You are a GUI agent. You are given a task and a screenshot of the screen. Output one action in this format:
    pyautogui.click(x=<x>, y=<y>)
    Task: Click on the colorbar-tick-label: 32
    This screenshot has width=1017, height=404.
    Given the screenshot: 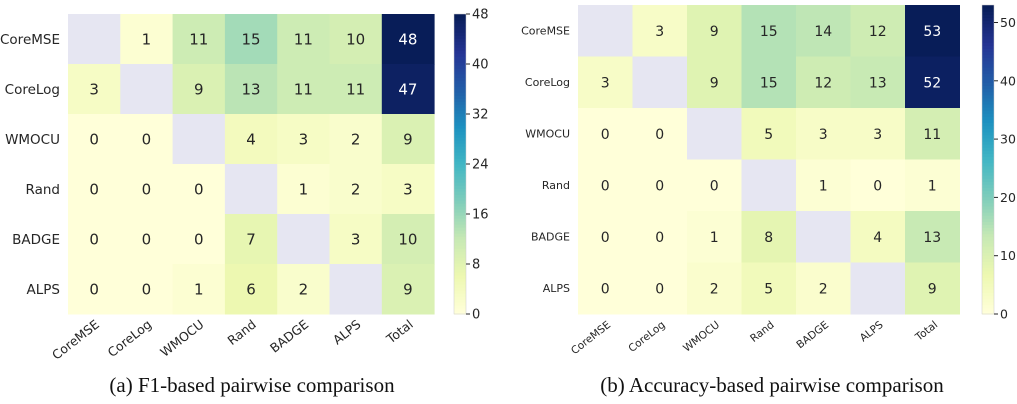 What is the action you would take?
    pyautogui.click(x=480, y=115)
    